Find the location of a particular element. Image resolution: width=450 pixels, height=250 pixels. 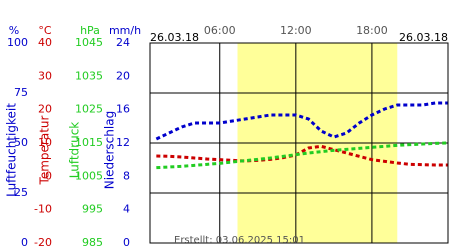

footer: Erstellt: 03.06.2025 15:01 is located at coordinates (239, 240).